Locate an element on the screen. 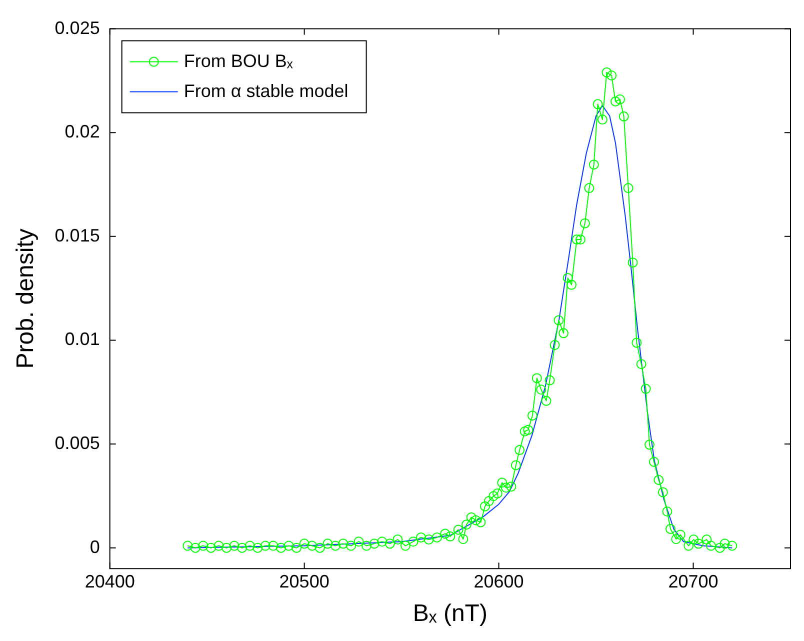  y-tick-label: 0.01 is located at coordinates (82, 339).